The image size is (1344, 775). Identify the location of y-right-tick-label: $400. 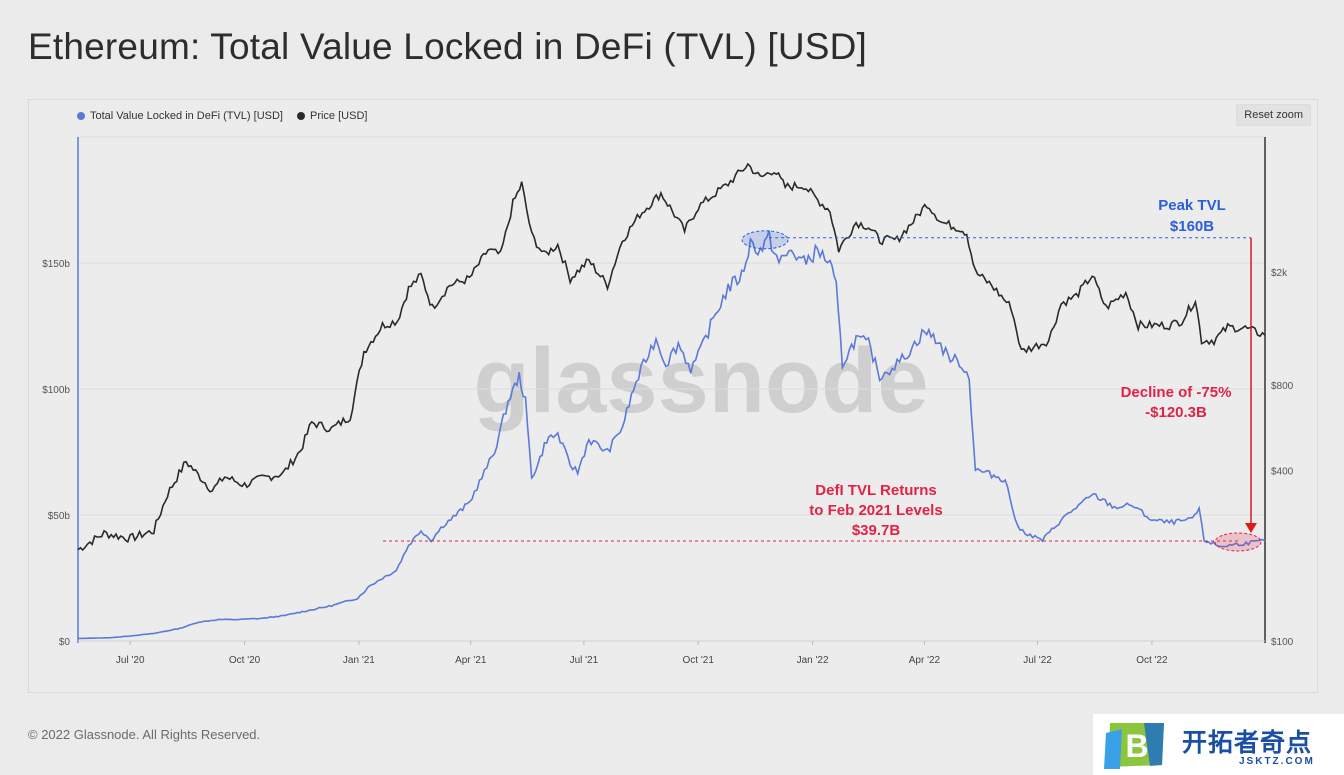
(1282, 471).